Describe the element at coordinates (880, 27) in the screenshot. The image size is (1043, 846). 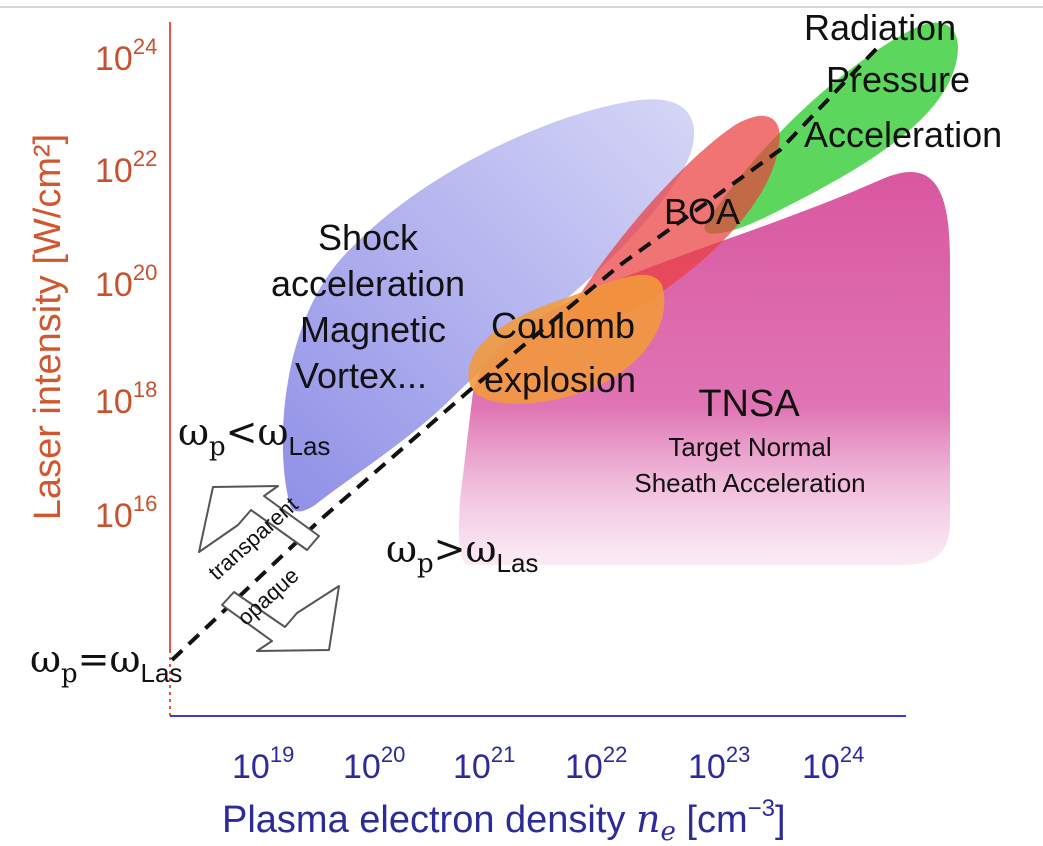
I see `rpa-label-line: Radiation` at that location.